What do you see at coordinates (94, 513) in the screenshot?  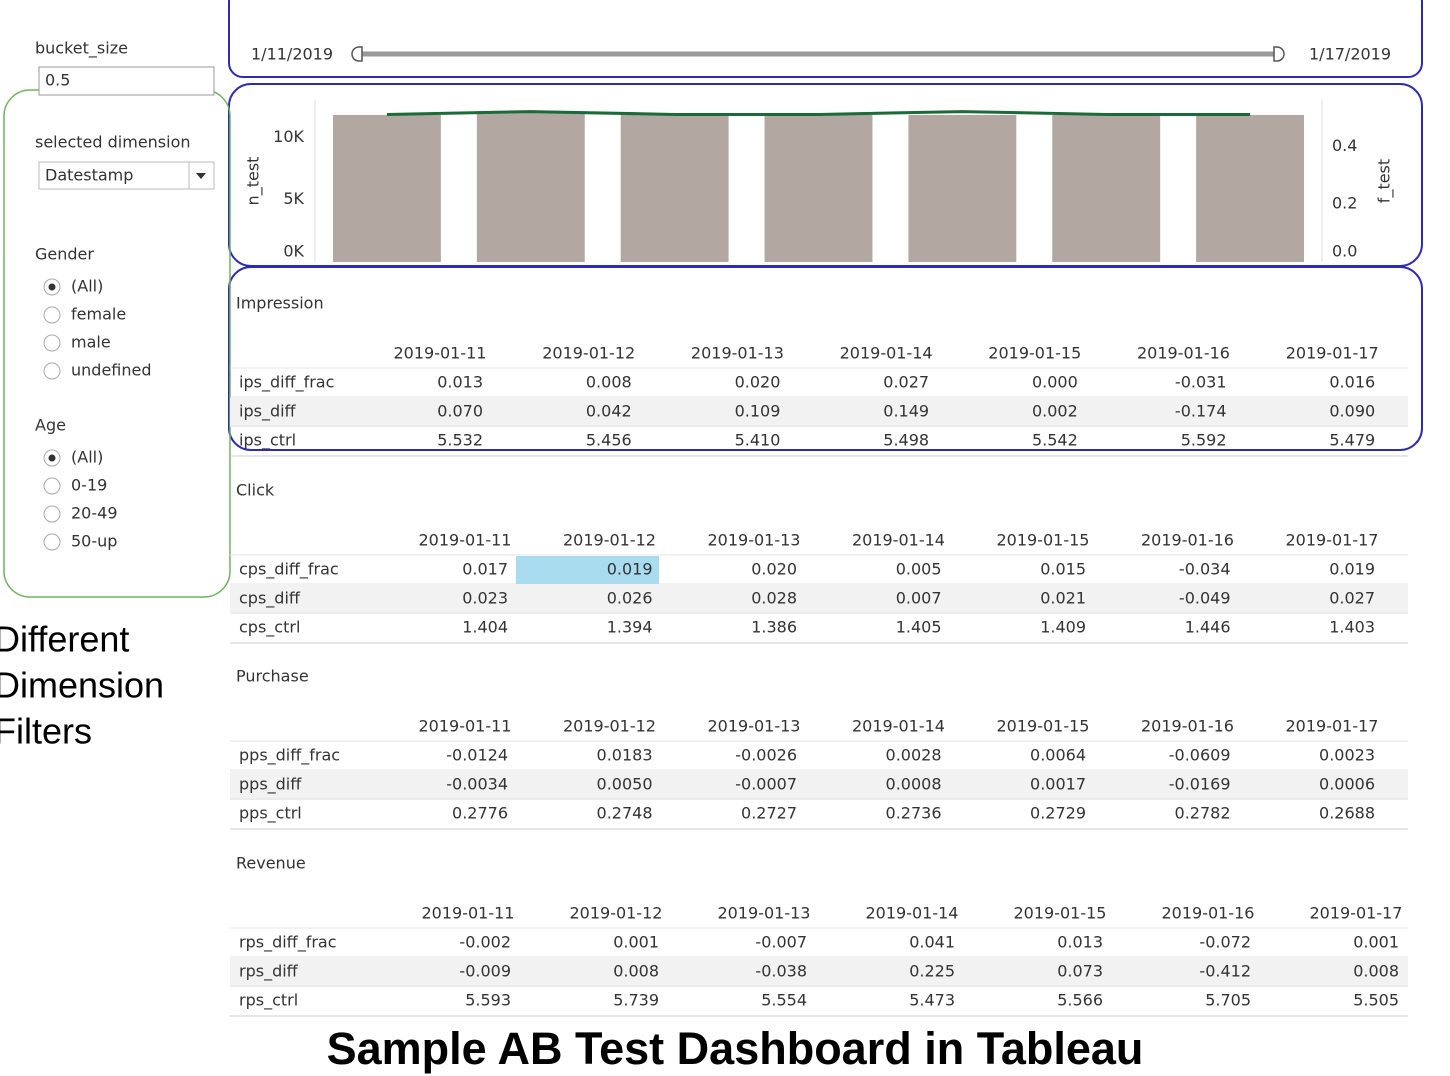 I see `filter-option: 20-49` at bounding box center [94, 513].